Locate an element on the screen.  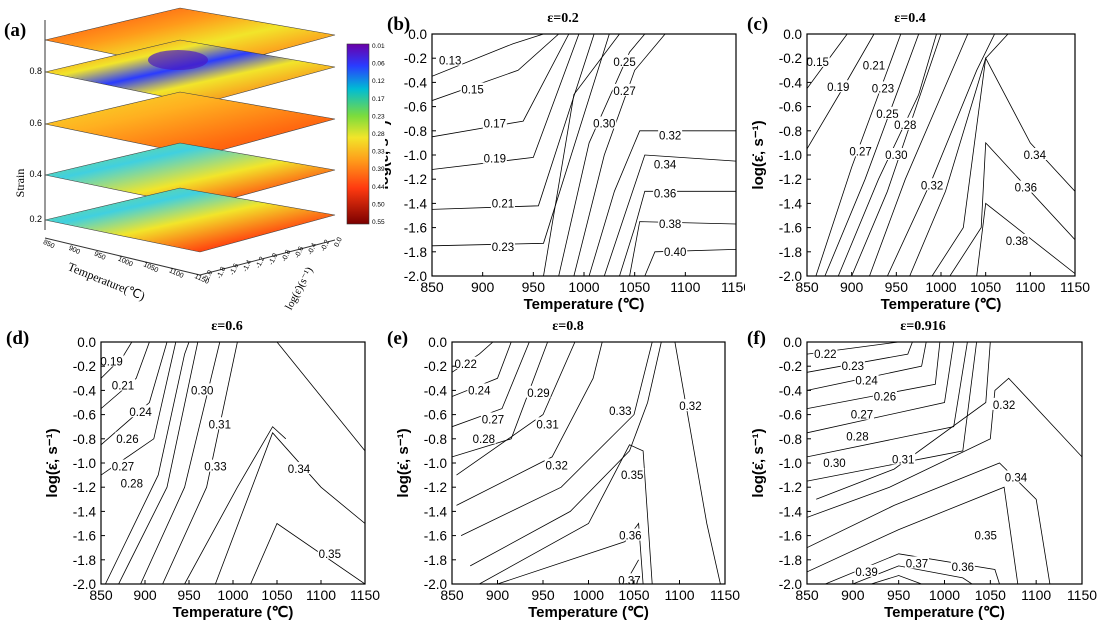
contour-label: 0.30 is located at coordinates (604, 125).